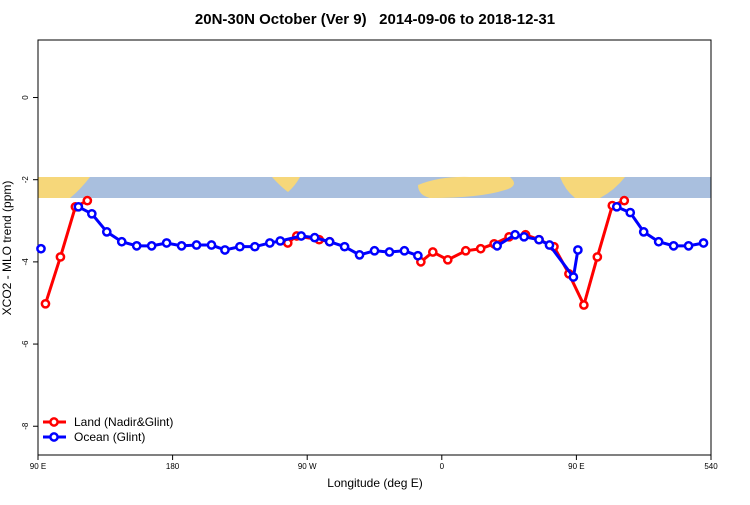 Image resolution: width=750 pixels, height=505 pixels. What do you see at coordinates (7, 248) in the screenshot?
I see `y-axis-label: XCO2 - MLO trend (ppm)` at bounding box center [7, 248].